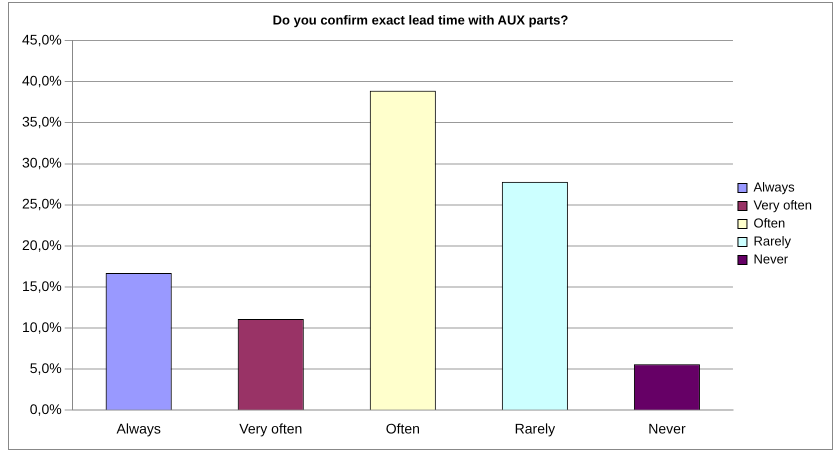 The image size is (835, 452). I want to click on legend-label: Always, so click(774, 187).